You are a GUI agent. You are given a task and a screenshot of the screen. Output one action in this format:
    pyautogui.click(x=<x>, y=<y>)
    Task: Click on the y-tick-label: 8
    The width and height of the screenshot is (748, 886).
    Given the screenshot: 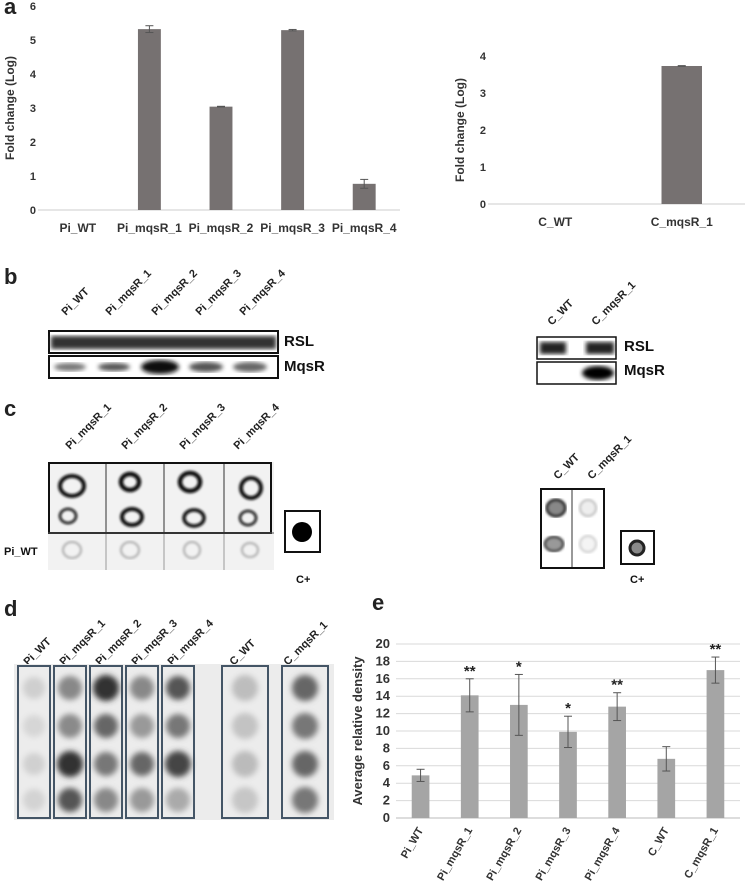 What is the action you would take?
    pyautogui.click(x=386, y=747)
    